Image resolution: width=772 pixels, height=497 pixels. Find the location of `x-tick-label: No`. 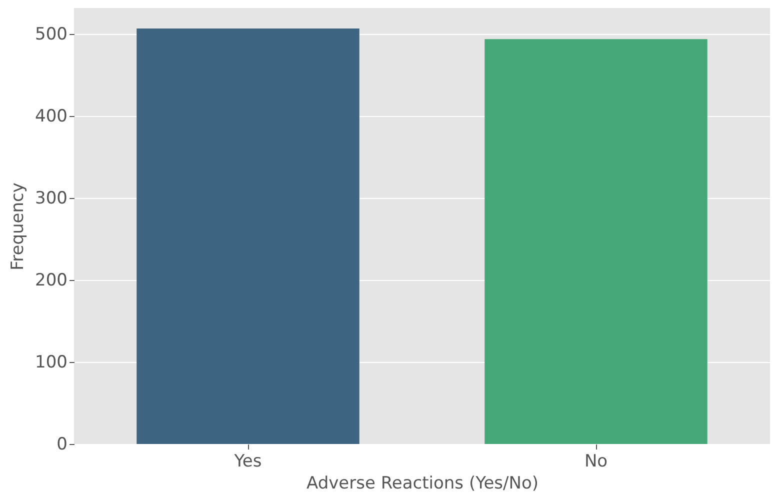

x-tick-label: No is located at coordinates (596, 462).